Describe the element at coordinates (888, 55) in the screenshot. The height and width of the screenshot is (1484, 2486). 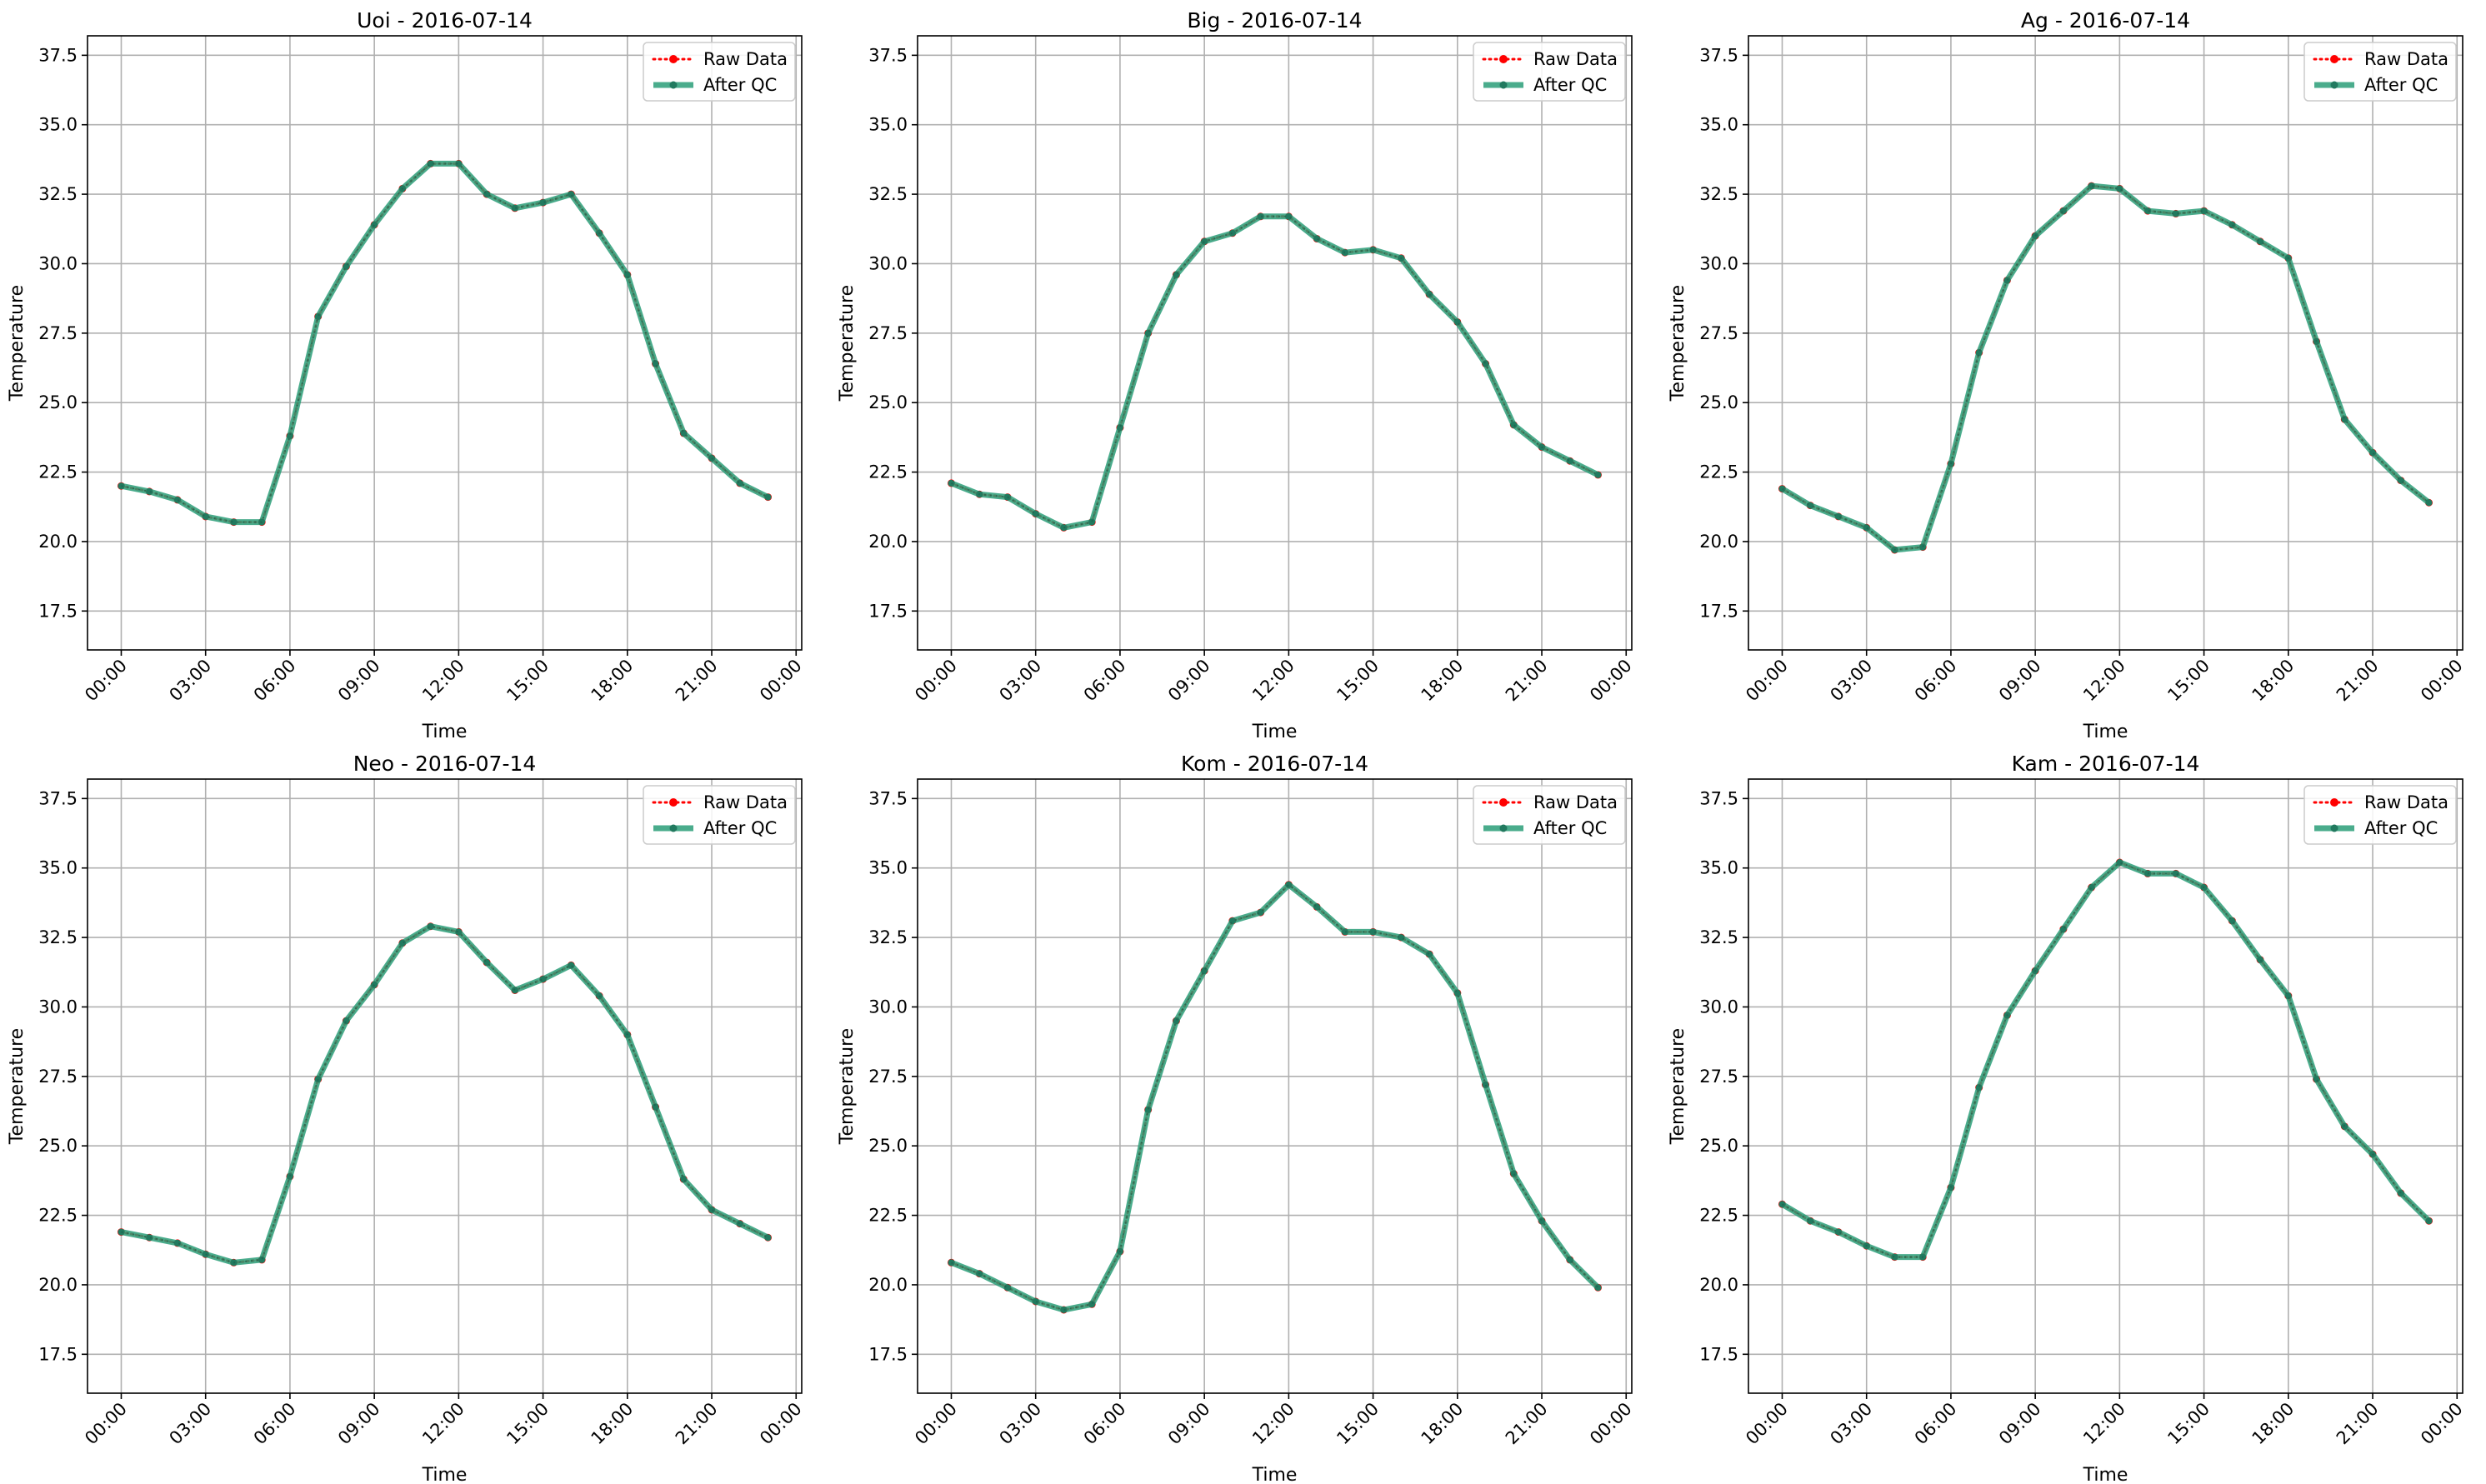
I see `y-tick-label: 37.5` at that location.